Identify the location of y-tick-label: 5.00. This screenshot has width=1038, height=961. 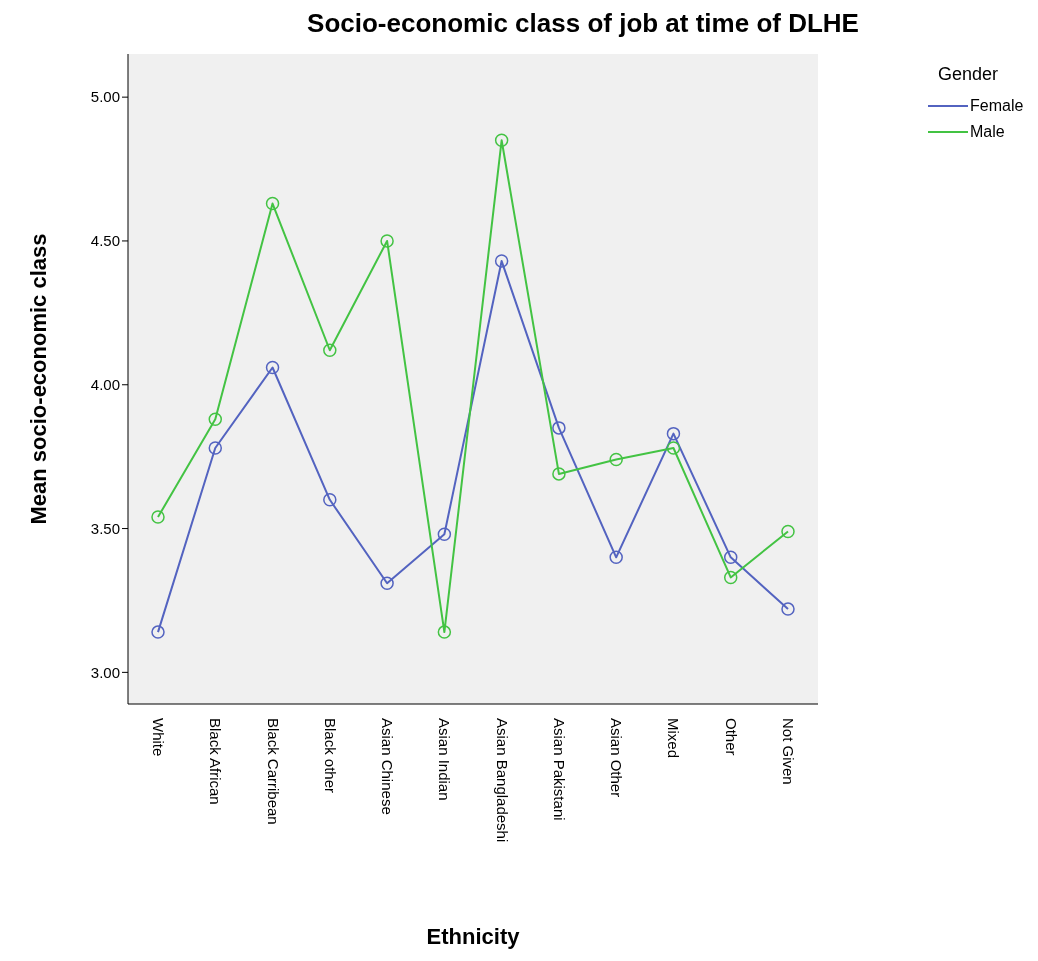
(105, 97).